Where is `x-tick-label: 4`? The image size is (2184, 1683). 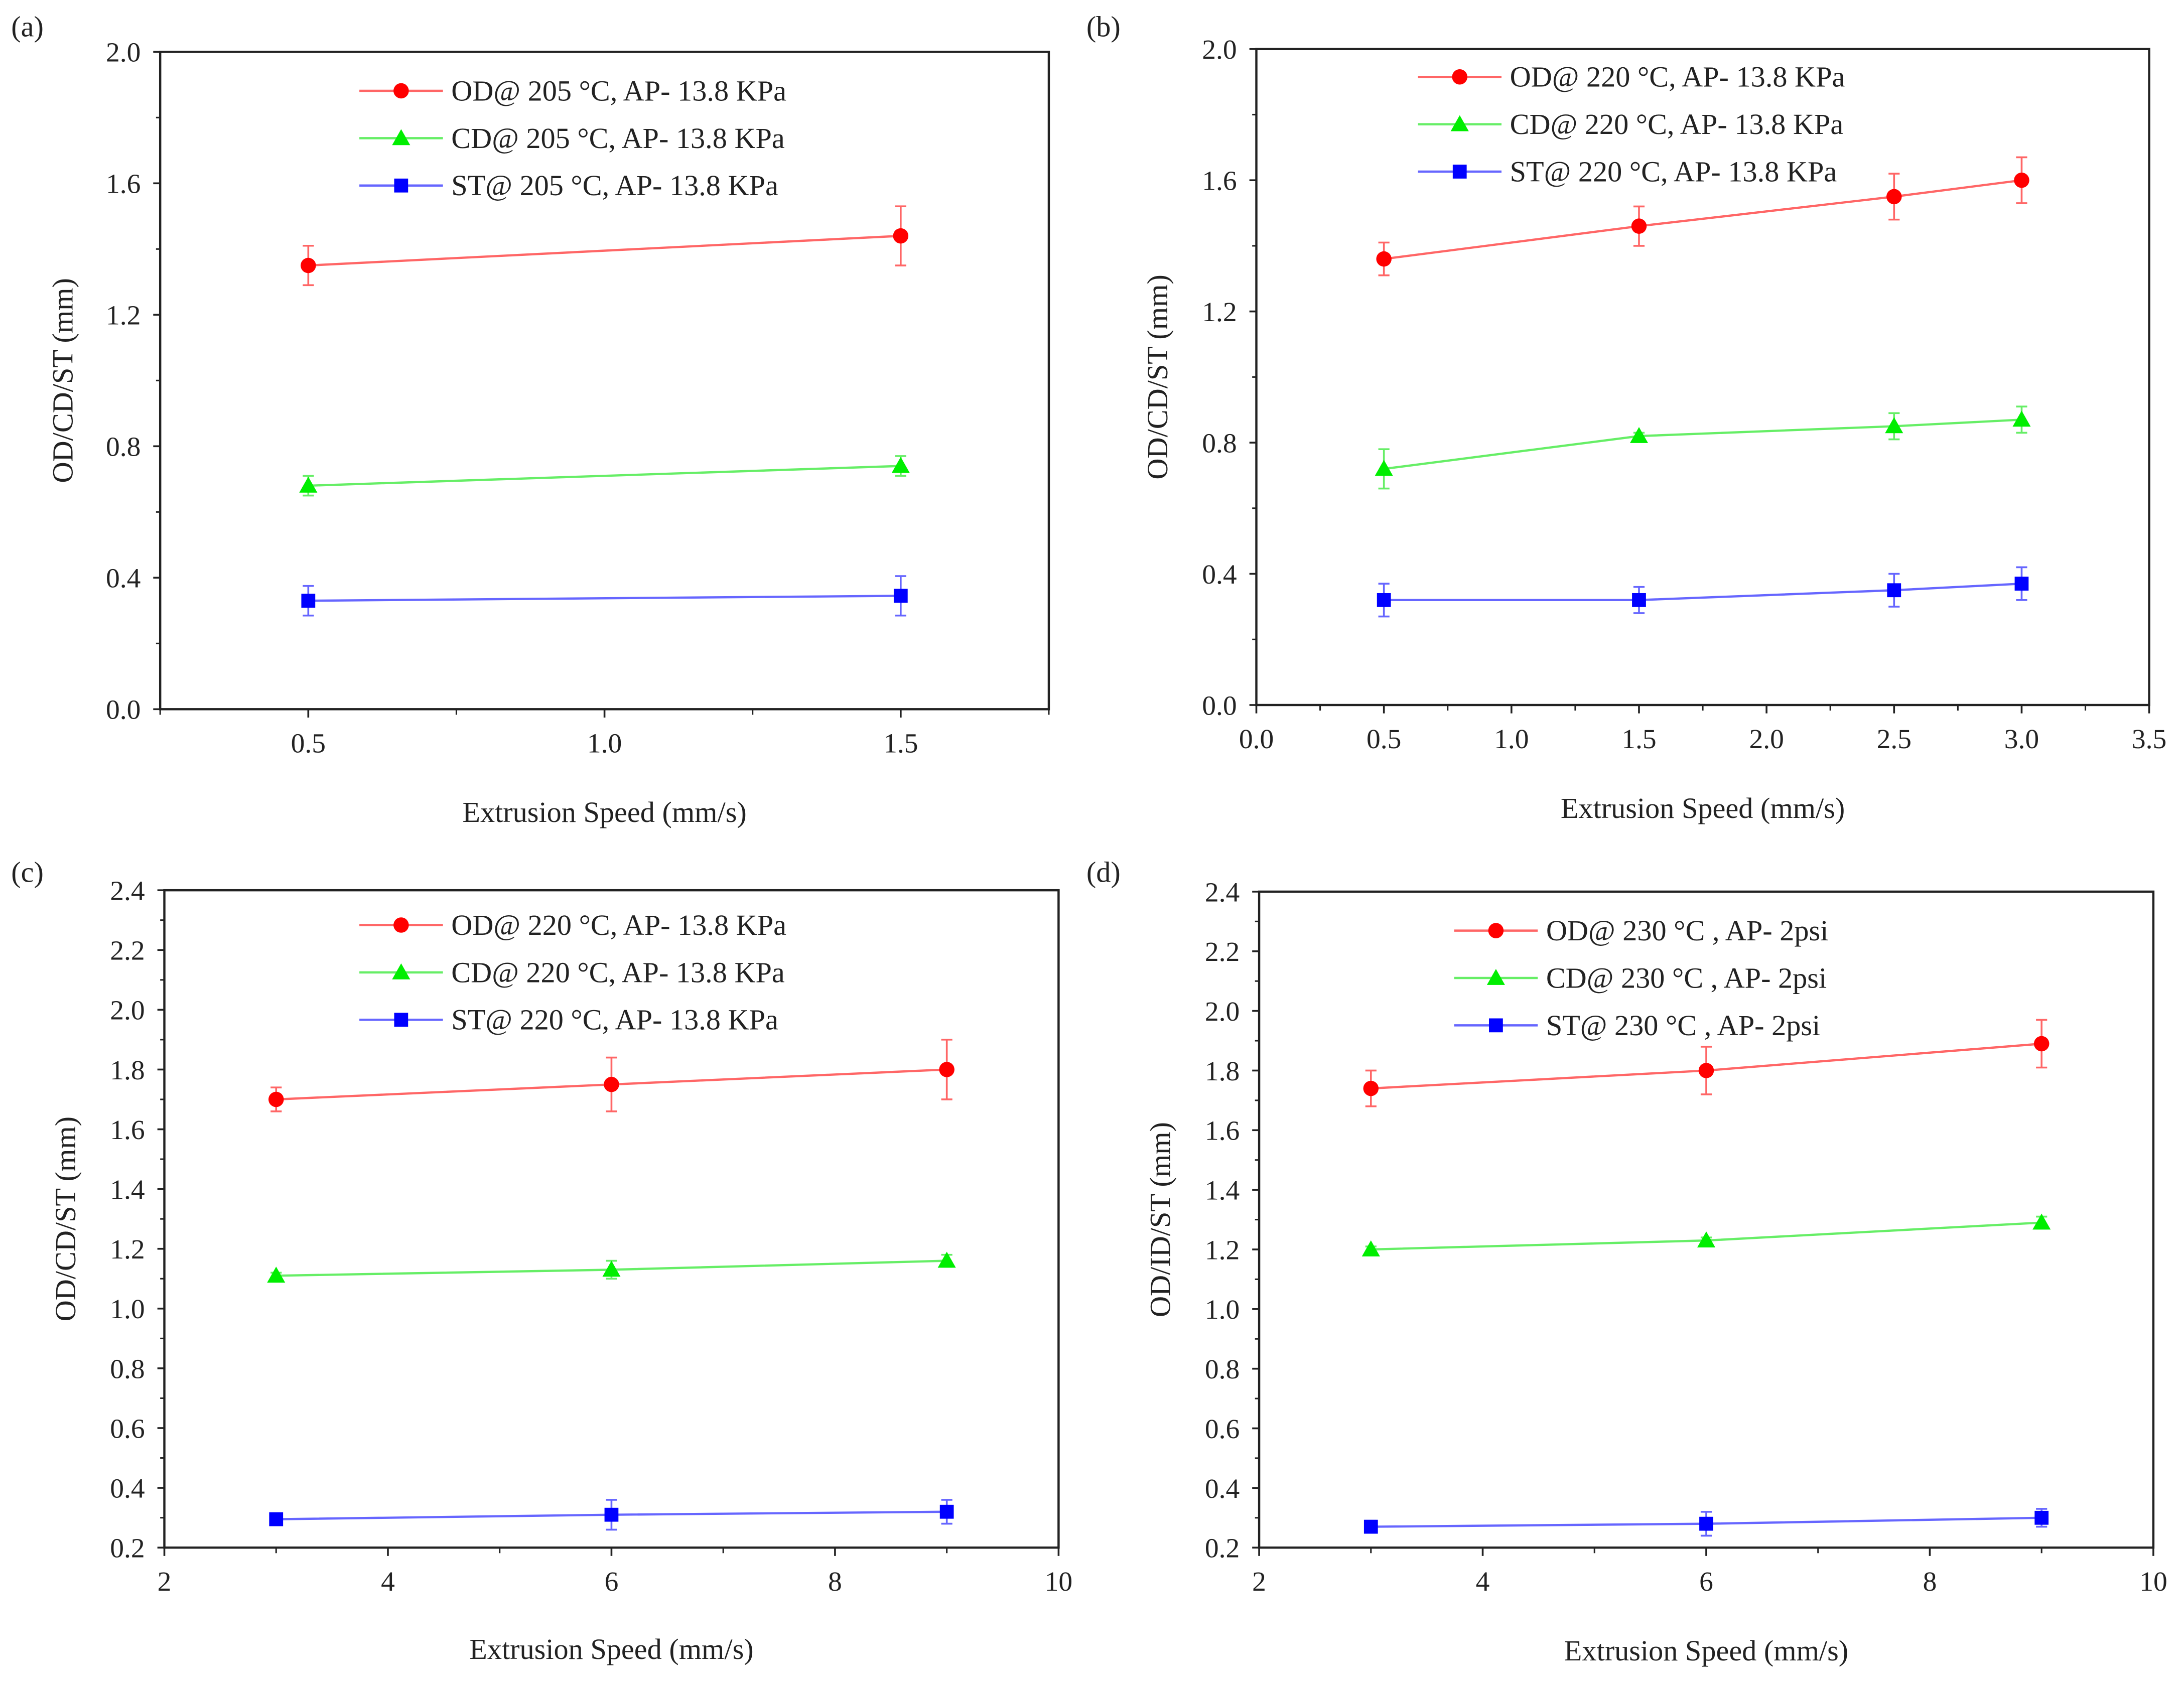
x-tick-label: 4 is located at coordinates (388, 1582).